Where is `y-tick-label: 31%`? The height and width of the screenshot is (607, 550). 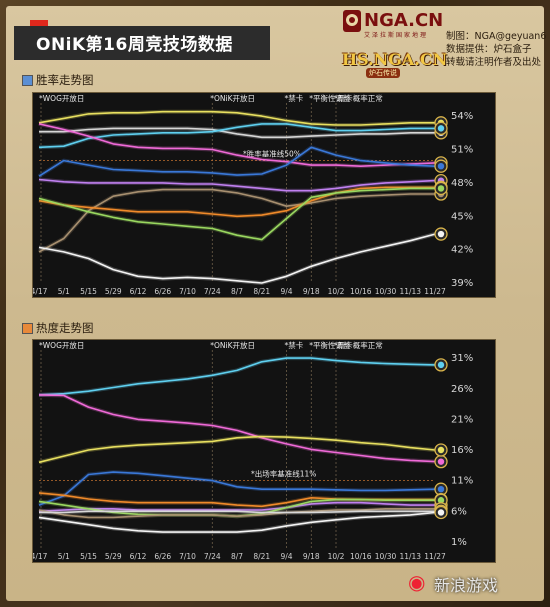
y-tick-label: 31% is located at coordinates (462, 358).